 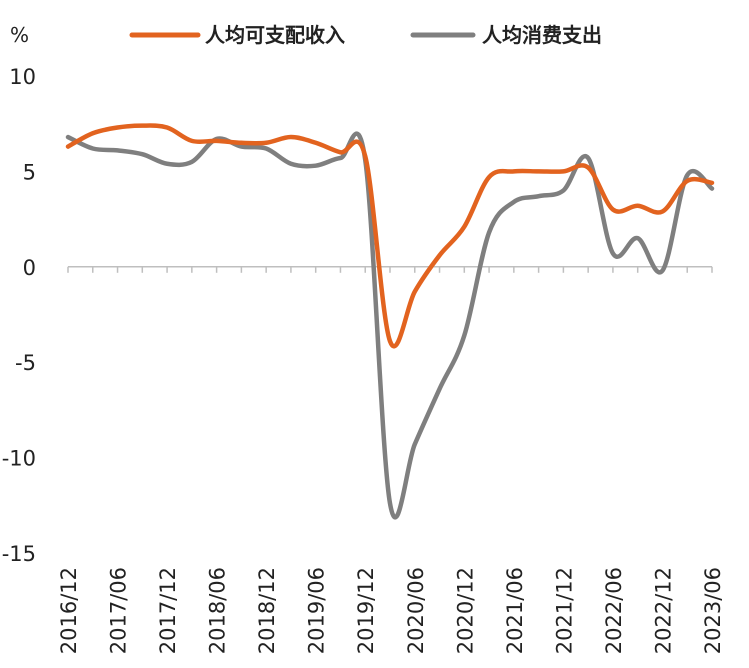 What do you see at coordinates (25, 363) in the screenshot?
I see `y-tick-label: -5` at bounding box center [25, 363].